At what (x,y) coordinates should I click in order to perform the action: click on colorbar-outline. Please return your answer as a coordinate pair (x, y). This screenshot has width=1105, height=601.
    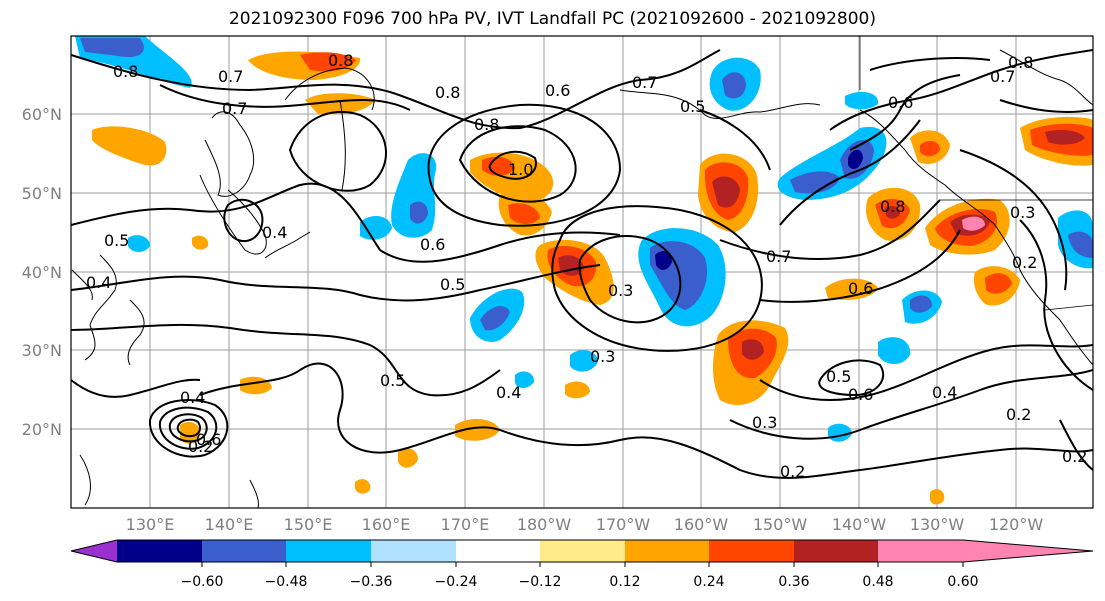
    Looking at the image, I should click on (582, 551).